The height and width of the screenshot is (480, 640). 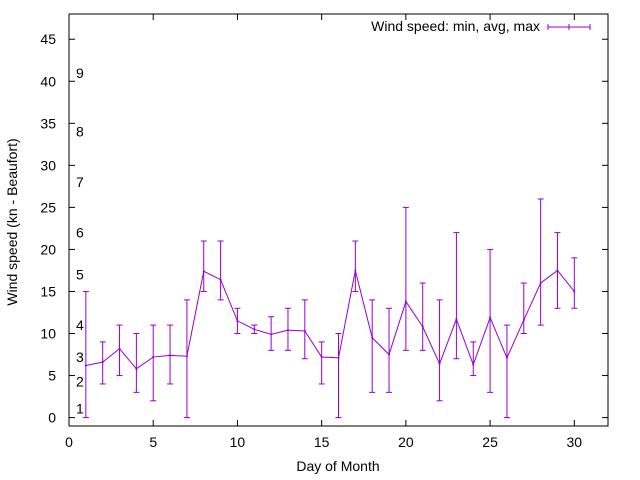 What do you see at coordinates (48, 249) in the screenshot?
I see `y-tick-label: 20` at bounding box center [48, 249].